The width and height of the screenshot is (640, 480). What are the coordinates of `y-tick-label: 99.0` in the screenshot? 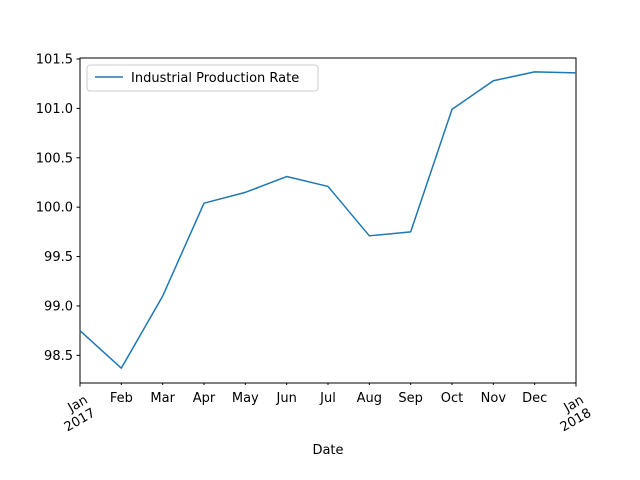 It's located at (58, 306).